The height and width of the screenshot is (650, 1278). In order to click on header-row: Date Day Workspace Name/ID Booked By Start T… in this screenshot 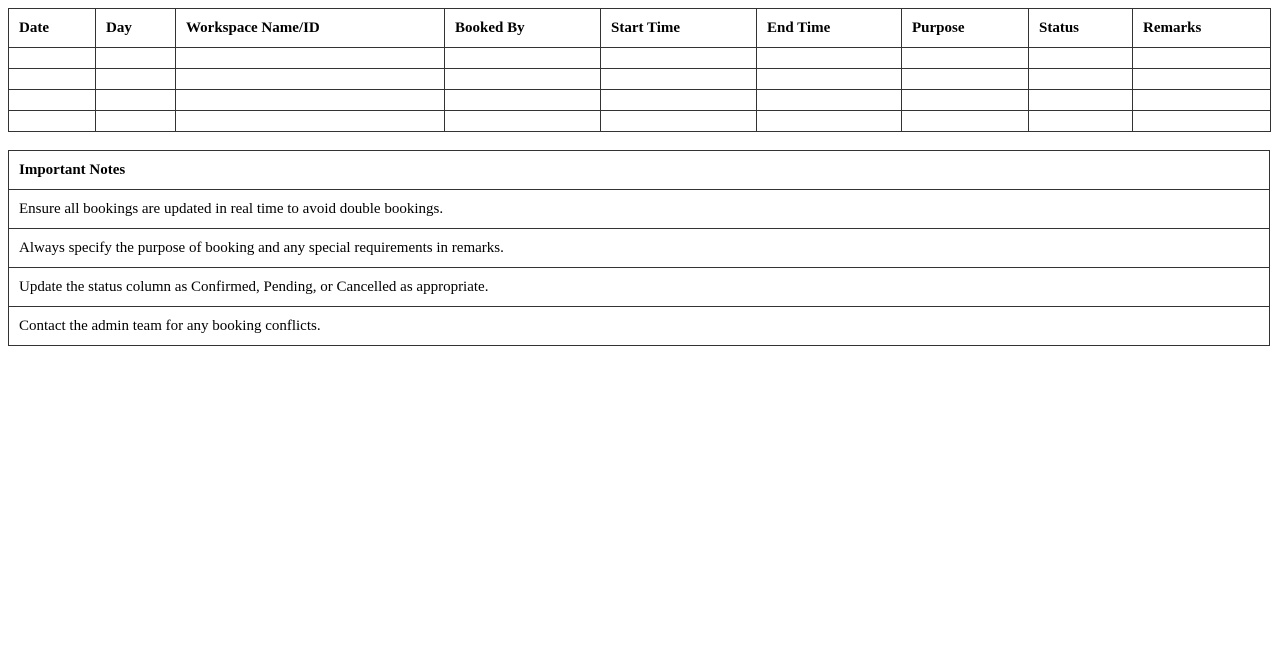, I will do `click(639, 28)`.